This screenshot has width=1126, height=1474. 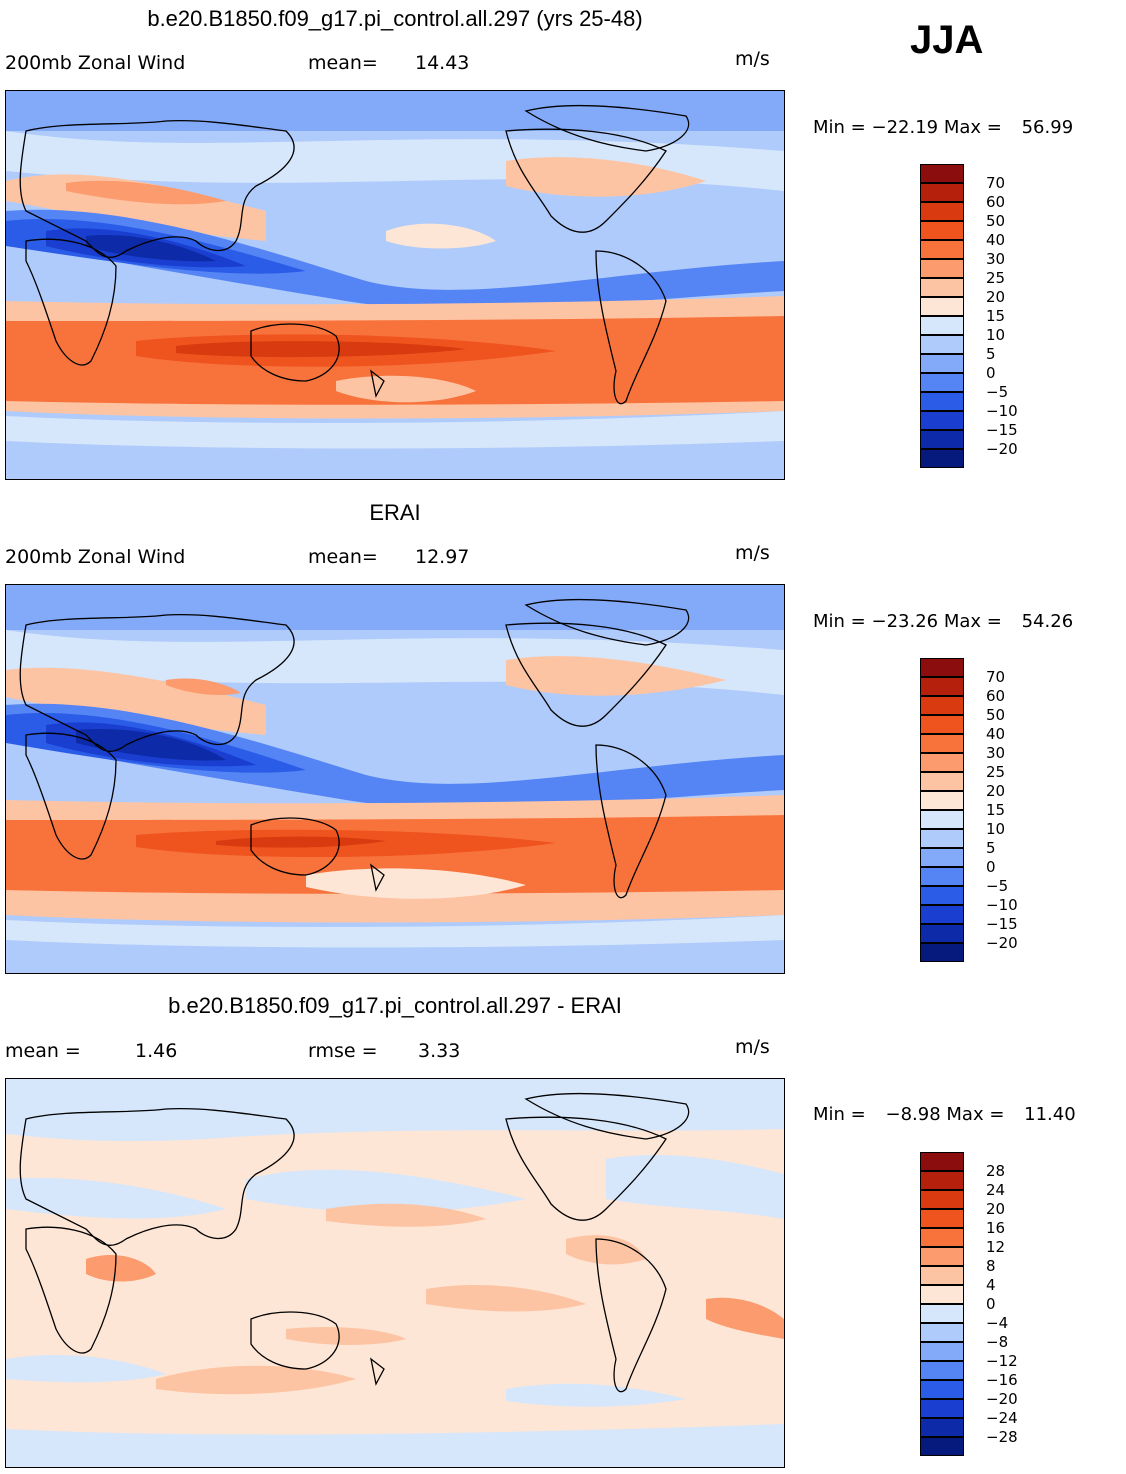 What do you see at coordinates (996, 1209) in the screenshot?
I see `colorbar-tick-label: 20` at bounding box center [996, 1209].